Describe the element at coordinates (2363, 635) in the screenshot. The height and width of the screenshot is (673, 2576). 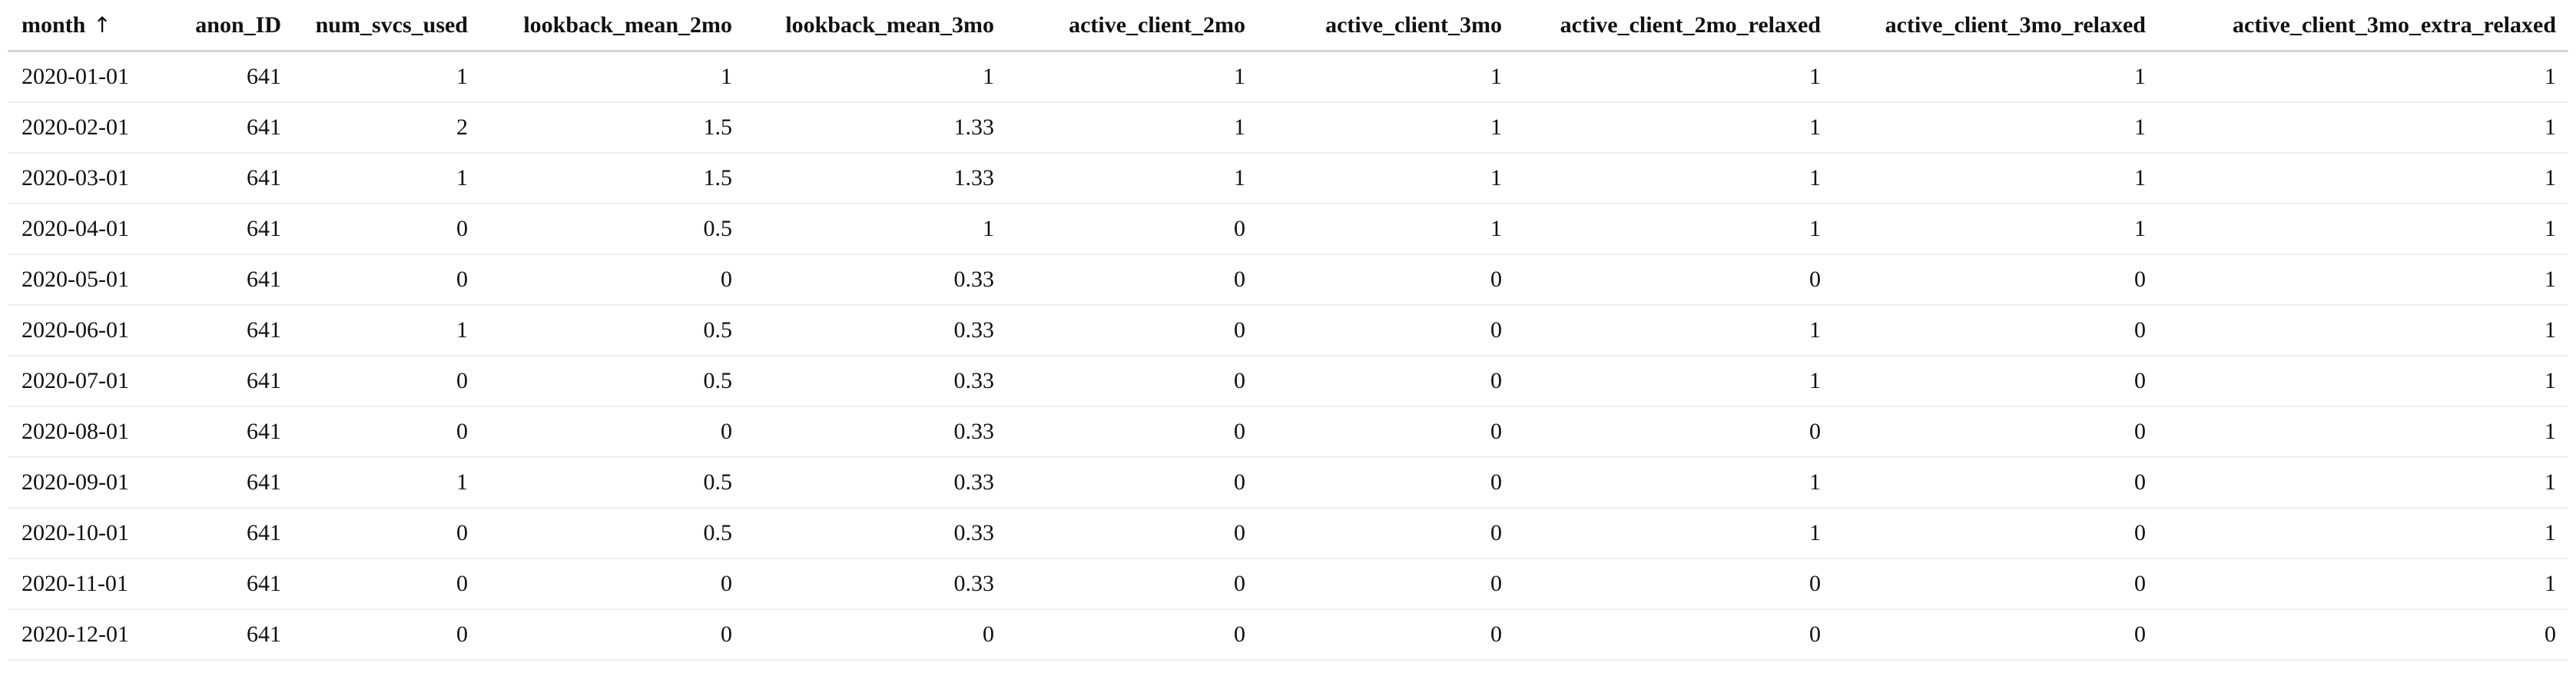
I see `table-cell-active-client-3mo-extra-relaxed: 0` at that location.